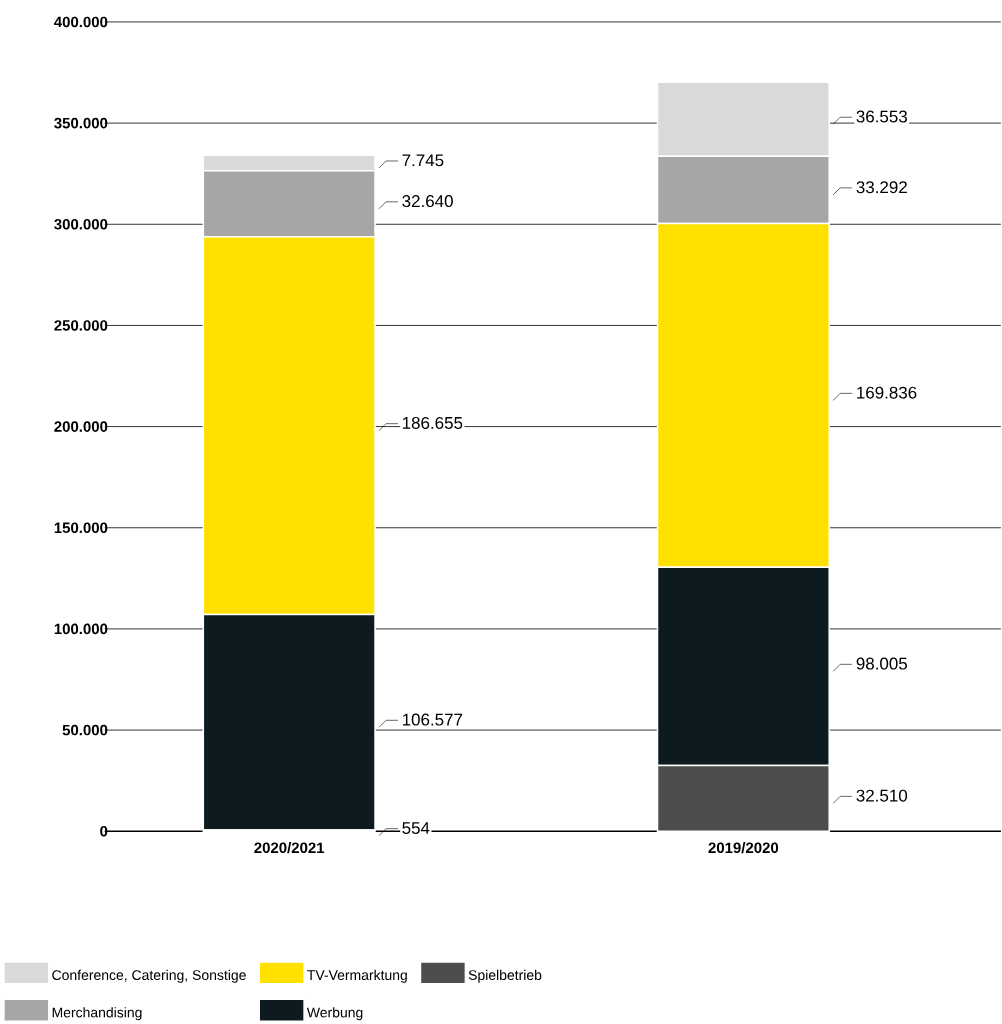  Describe the element at coordinates (423, 160) in the screenshot. I see `data-label: 7.745` at that location.